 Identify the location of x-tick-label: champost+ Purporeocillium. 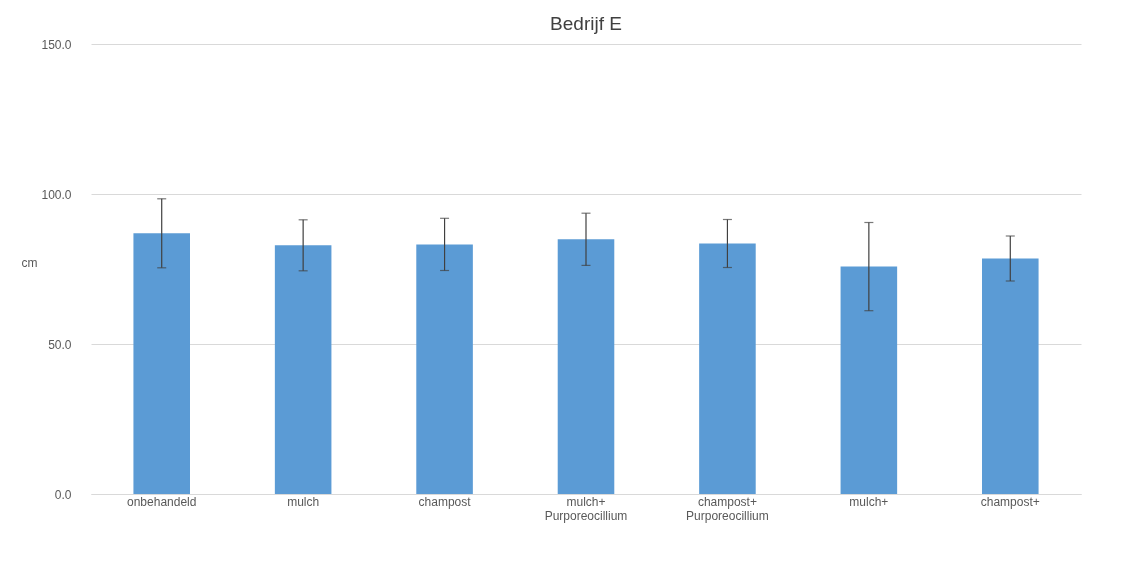
(727, 508).